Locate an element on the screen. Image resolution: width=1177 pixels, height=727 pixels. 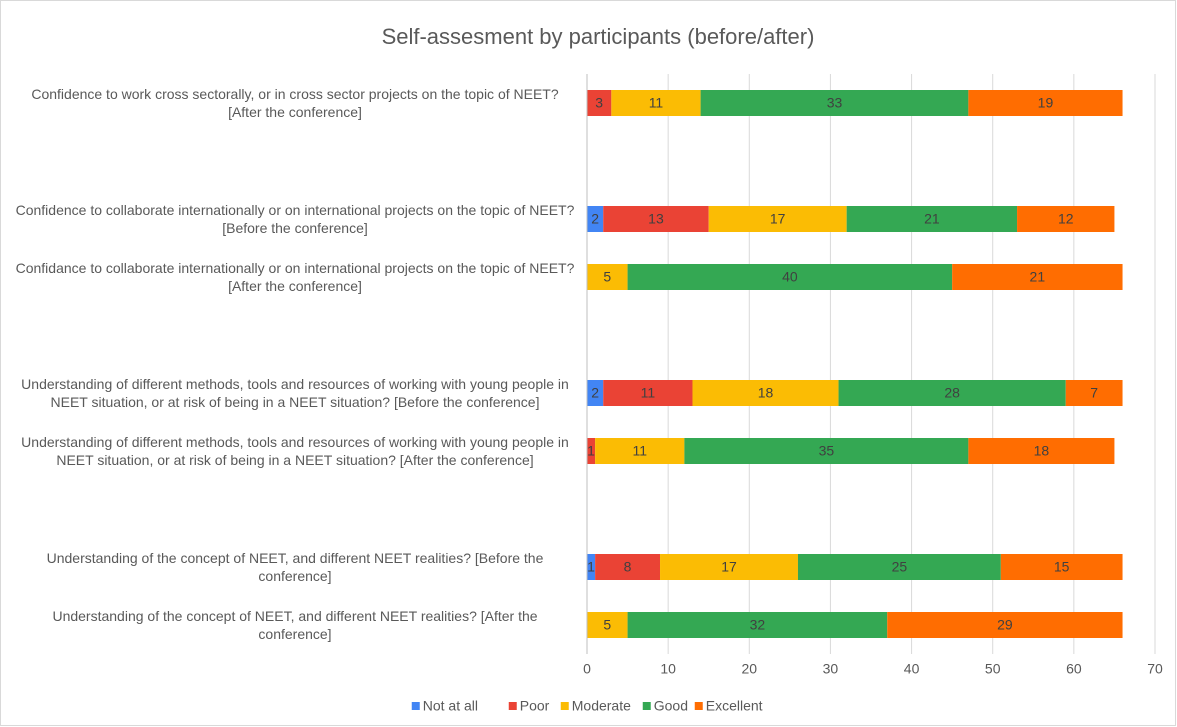
legend-label: Good is located at coordinates (671, 706).